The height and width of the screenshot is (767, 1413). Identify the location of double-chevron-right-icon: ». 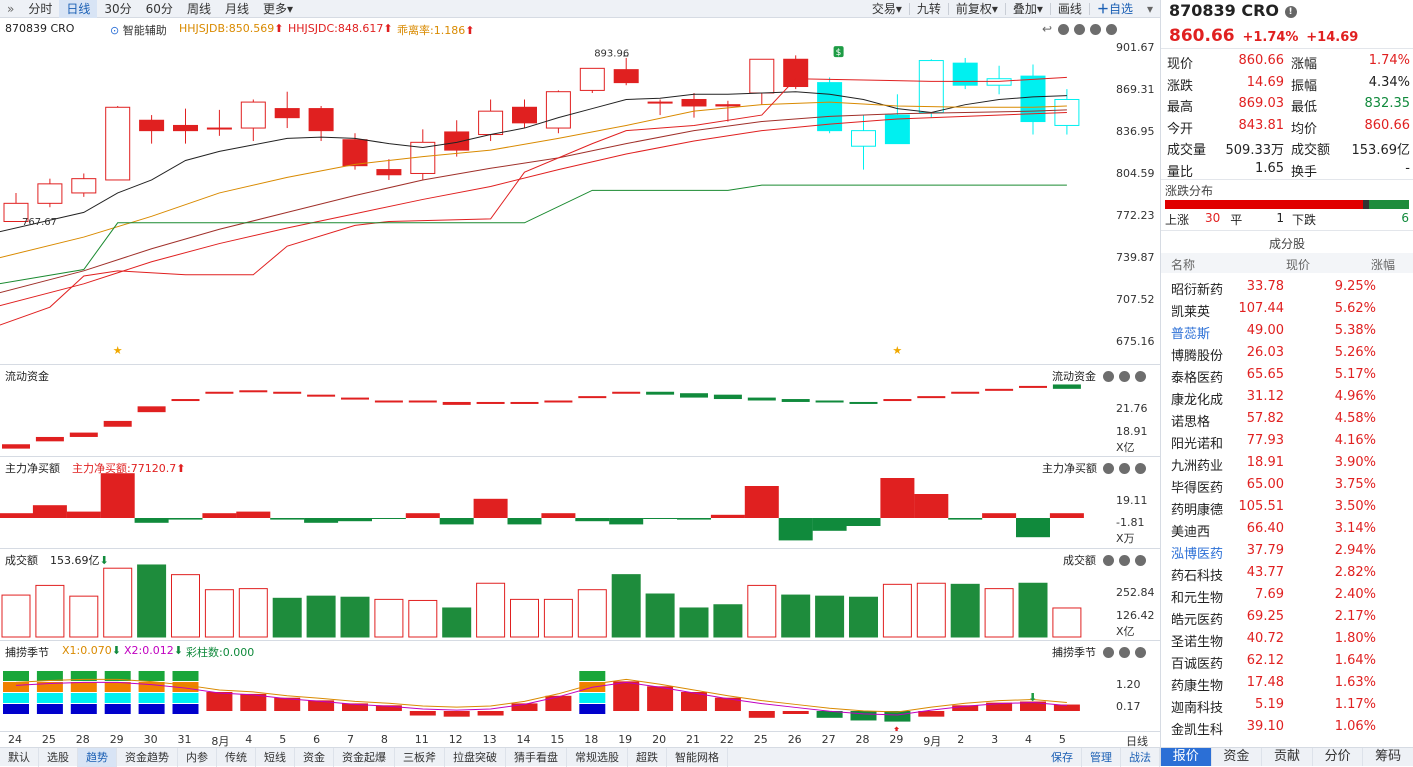
(11, 8).